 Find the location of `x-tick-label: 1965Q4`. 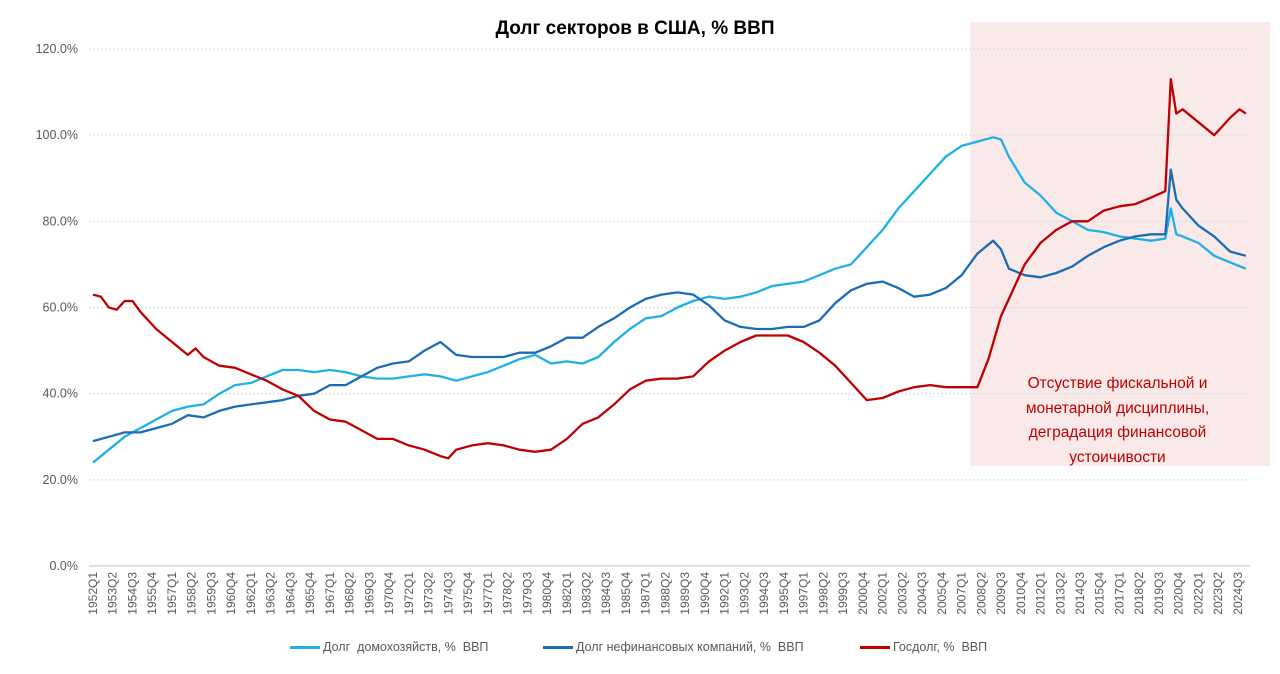

x-tick-label: 1965Q4 is located at coordinates (310, 593).